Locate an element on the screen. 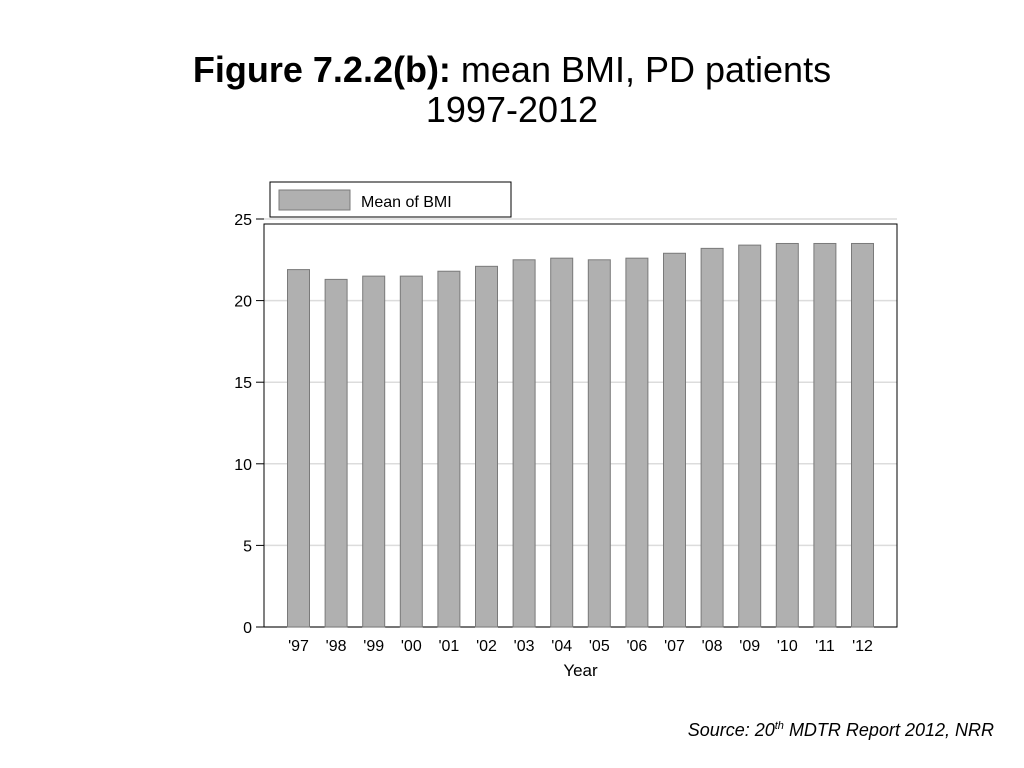  source-superscript: th is located at coordinates (779, 726).